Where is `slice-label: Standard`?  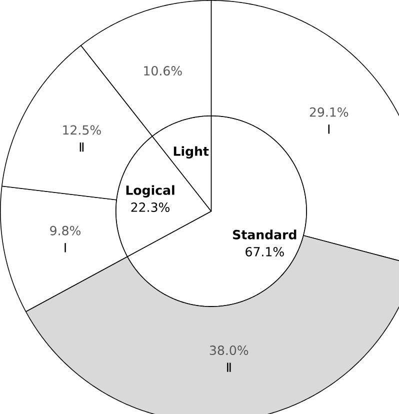 slice-label: Standard is located at coordinates (264, 235).